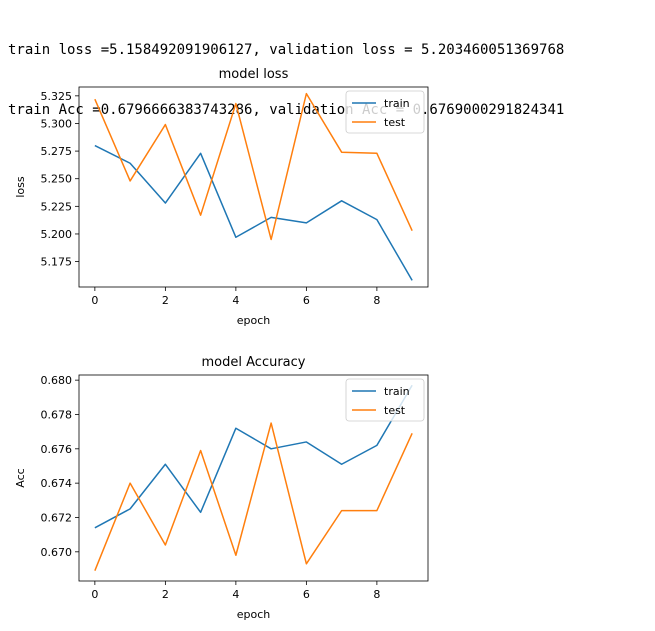 This screenshot has height=631, width=655. I want to click on acc-x-axis-label: epoch, so click(254, 614).